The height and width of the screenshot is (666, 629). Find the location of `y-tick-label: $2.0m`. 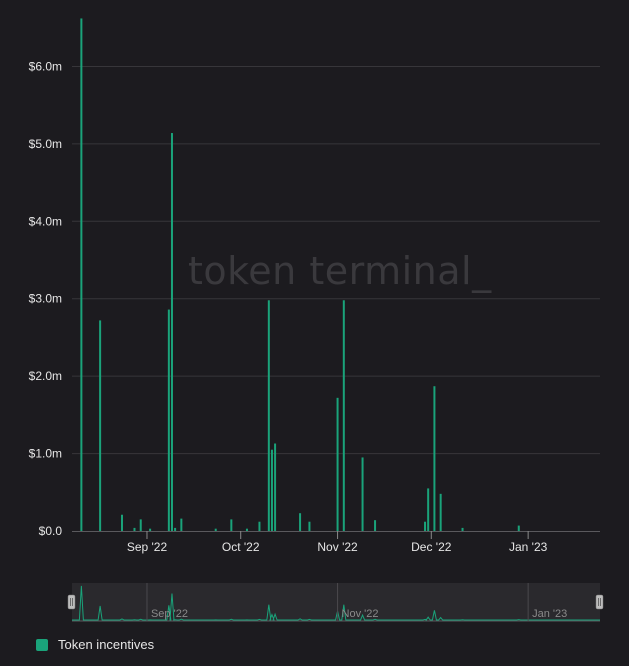

y-tick-label: $2.0m is located at coordinates (45, 376).